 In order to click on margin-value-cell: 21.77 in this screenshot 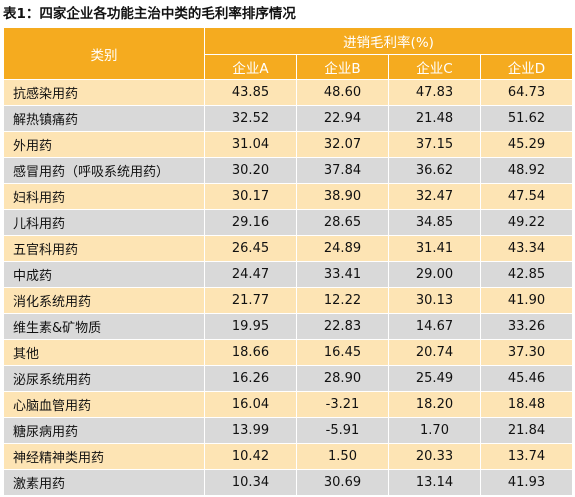, I will do `click(250, 300)`.